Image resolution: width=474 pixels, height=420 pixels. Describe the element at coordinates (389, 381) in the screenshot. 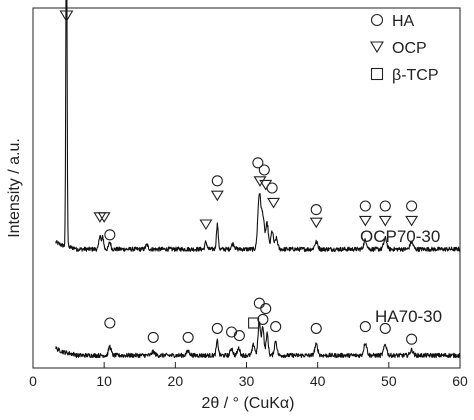

I see `x-tick-label: 50` at that location.